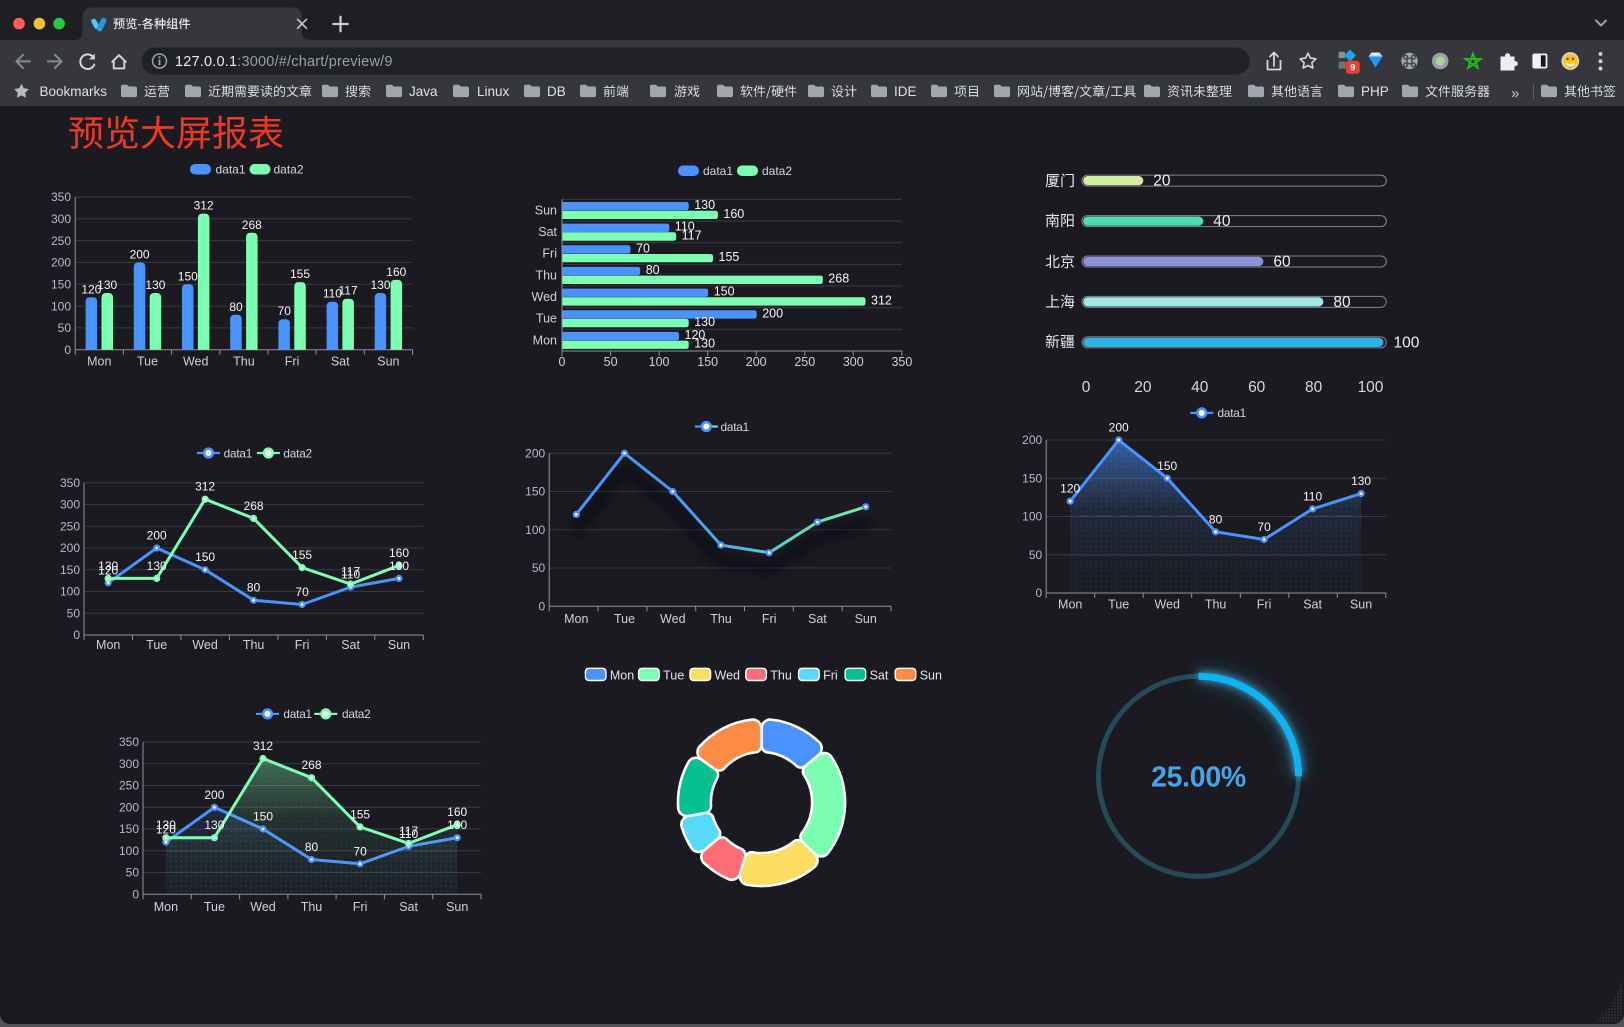 The width and height of the screenshot is (1624, 1027). What do you see at coordinates (61, 197) in the screenshot?
I see `svg-text: 350` at bounding box center [61, 197].